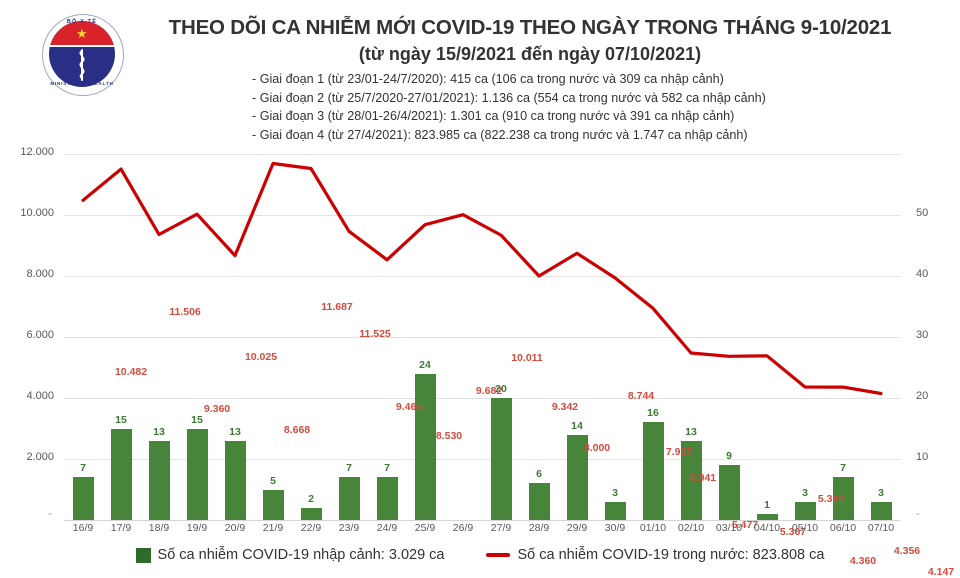 The image size is (960, 578). I want to click on legend-bar-swatch-icon, so click(143, 555).